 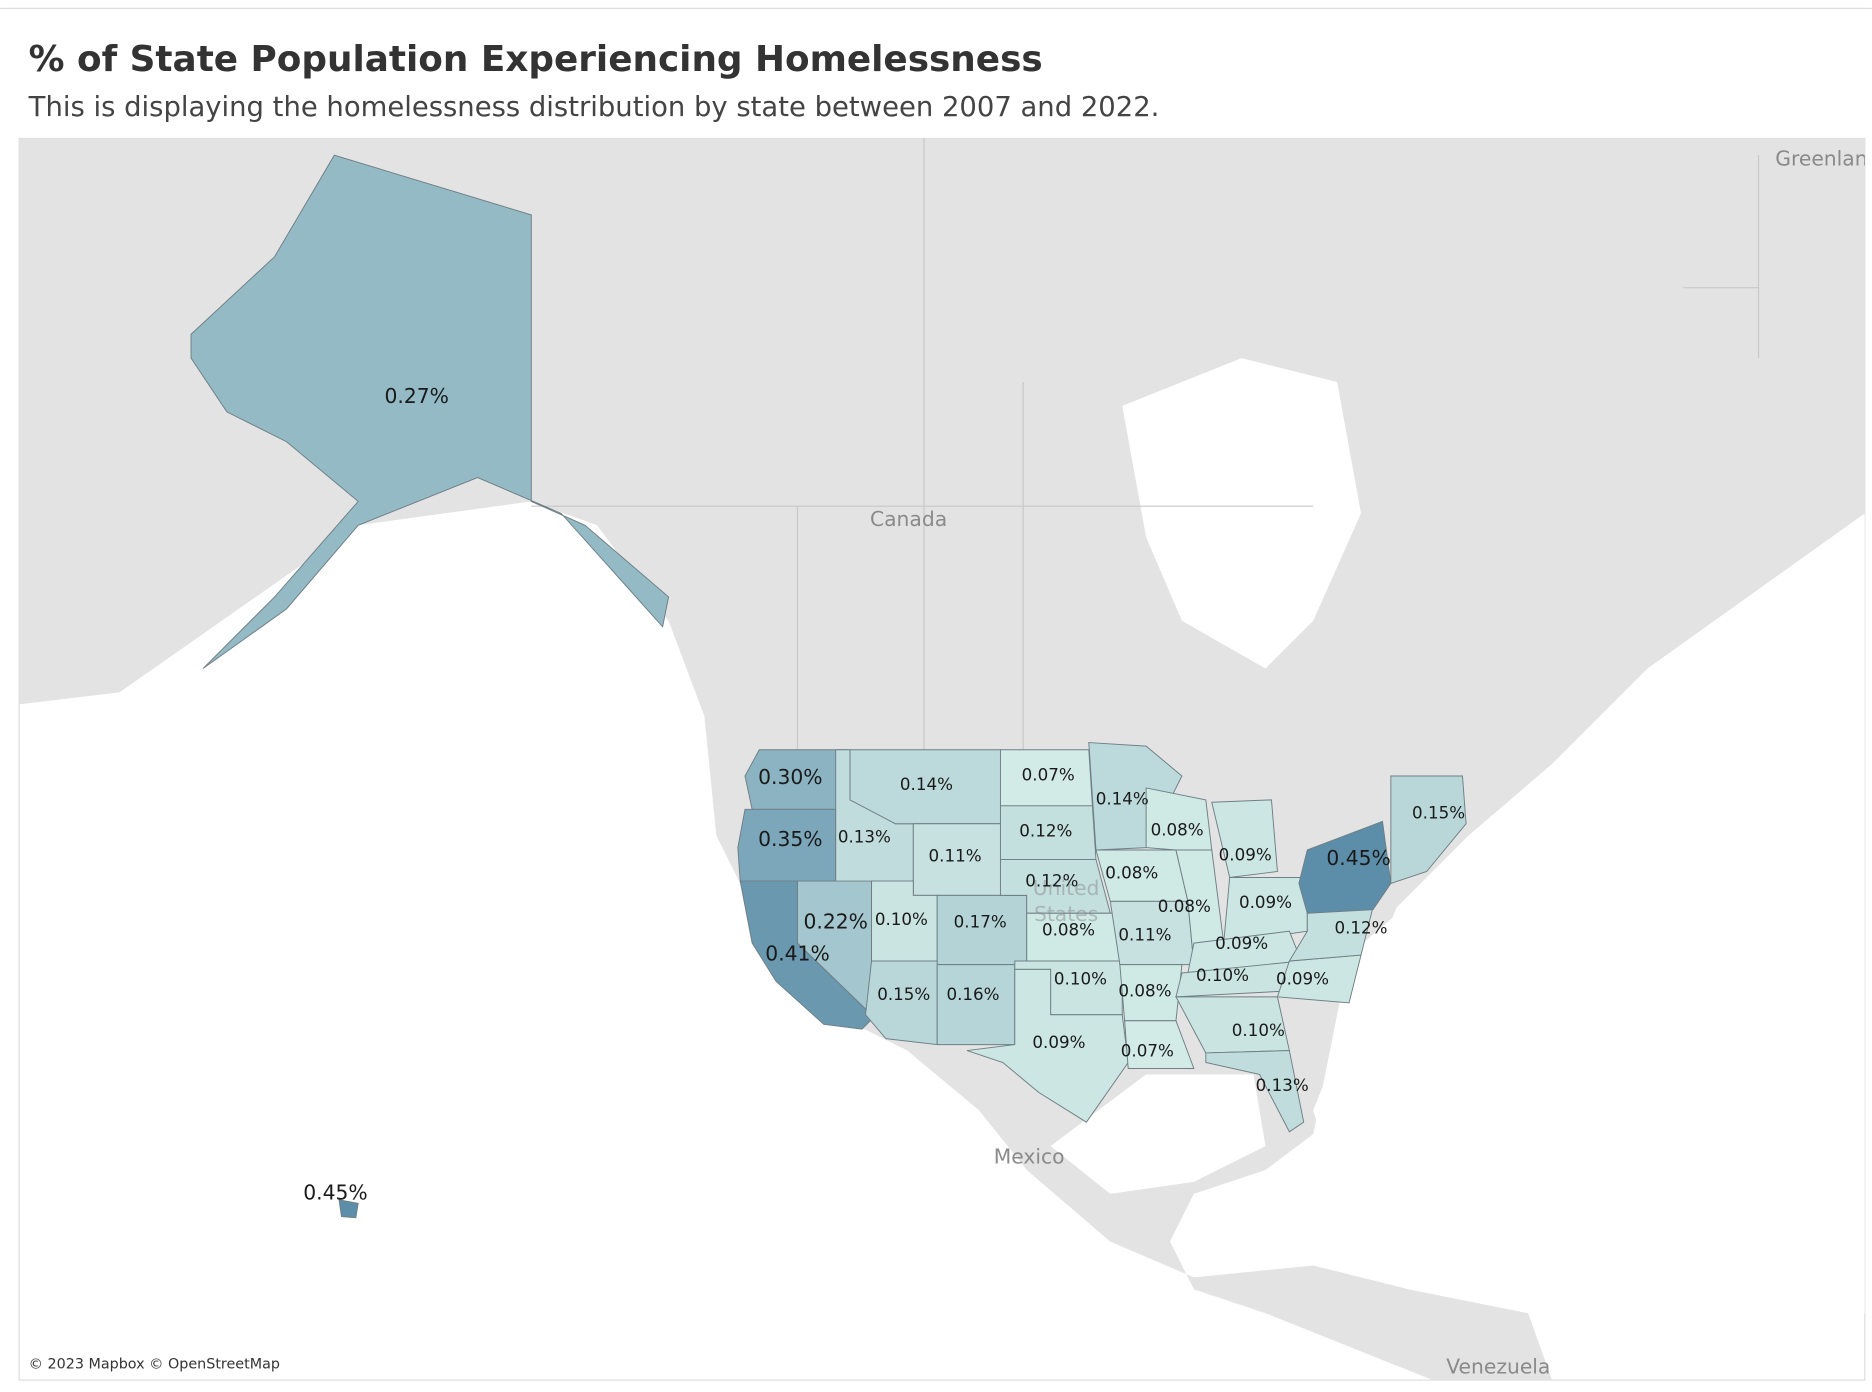 What do you see at coordinates (972, 994) in the screenshot?
I see `value-label: 0.16%` at bounding box center [972, 994].